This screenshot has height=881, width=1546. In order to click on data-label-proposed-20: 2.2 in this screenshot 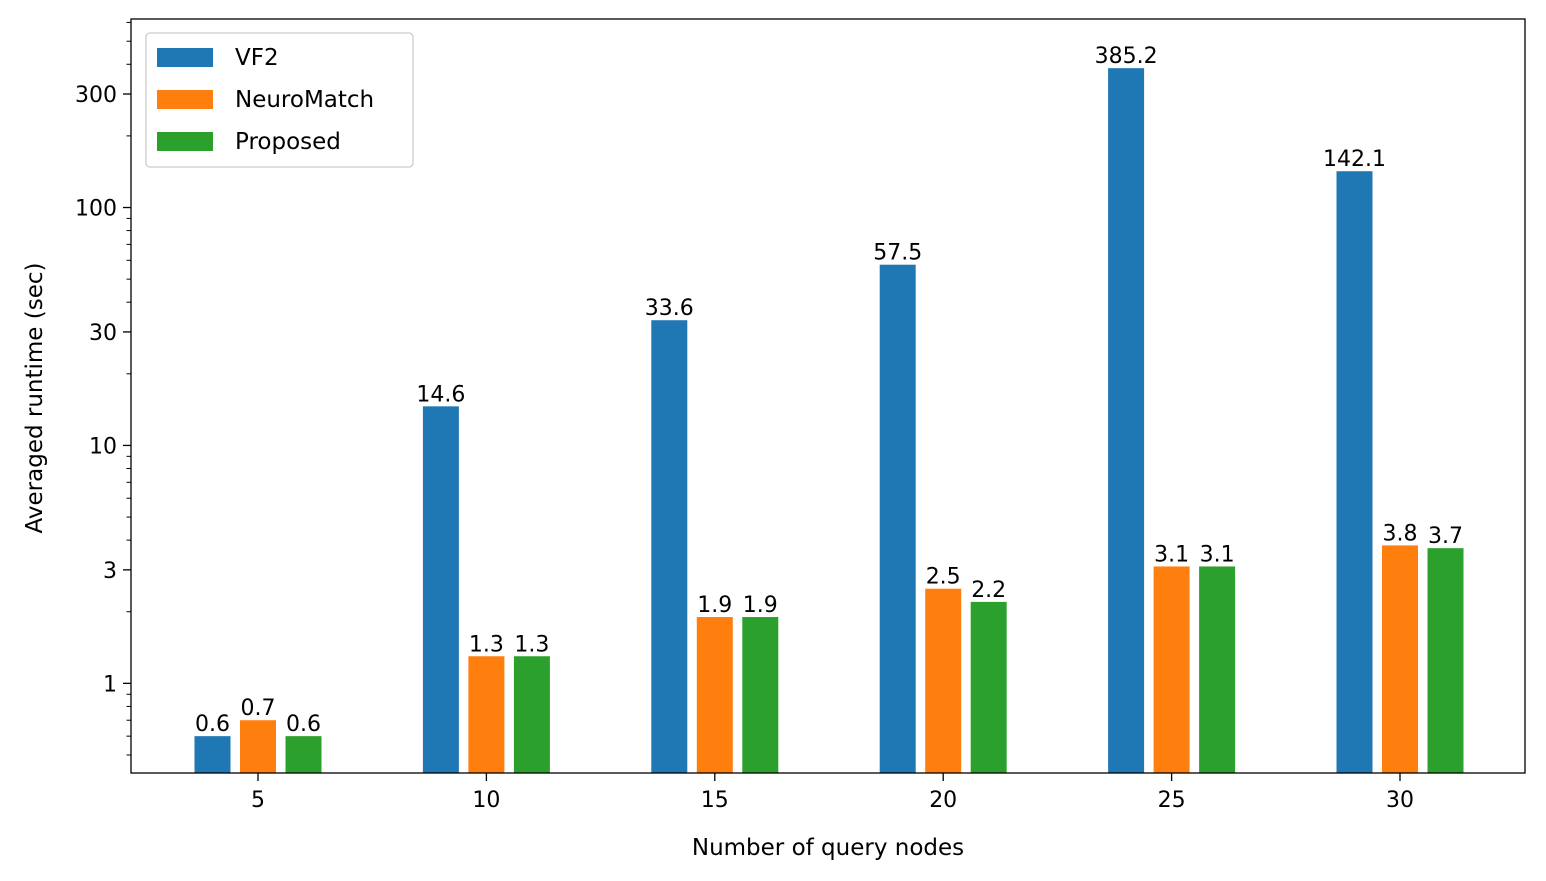, I will do `click(988, 590)`.